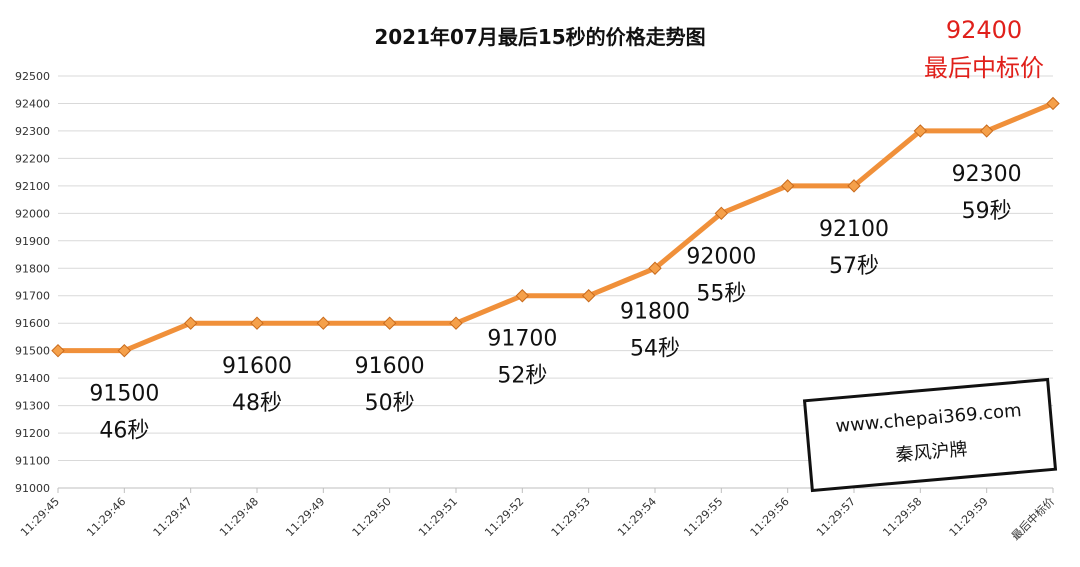 This screenshot has width=1080, height=567. Describe the element at coordinates (721, 256) in the screenshot. I see `annotation-price: 92000` at that location.